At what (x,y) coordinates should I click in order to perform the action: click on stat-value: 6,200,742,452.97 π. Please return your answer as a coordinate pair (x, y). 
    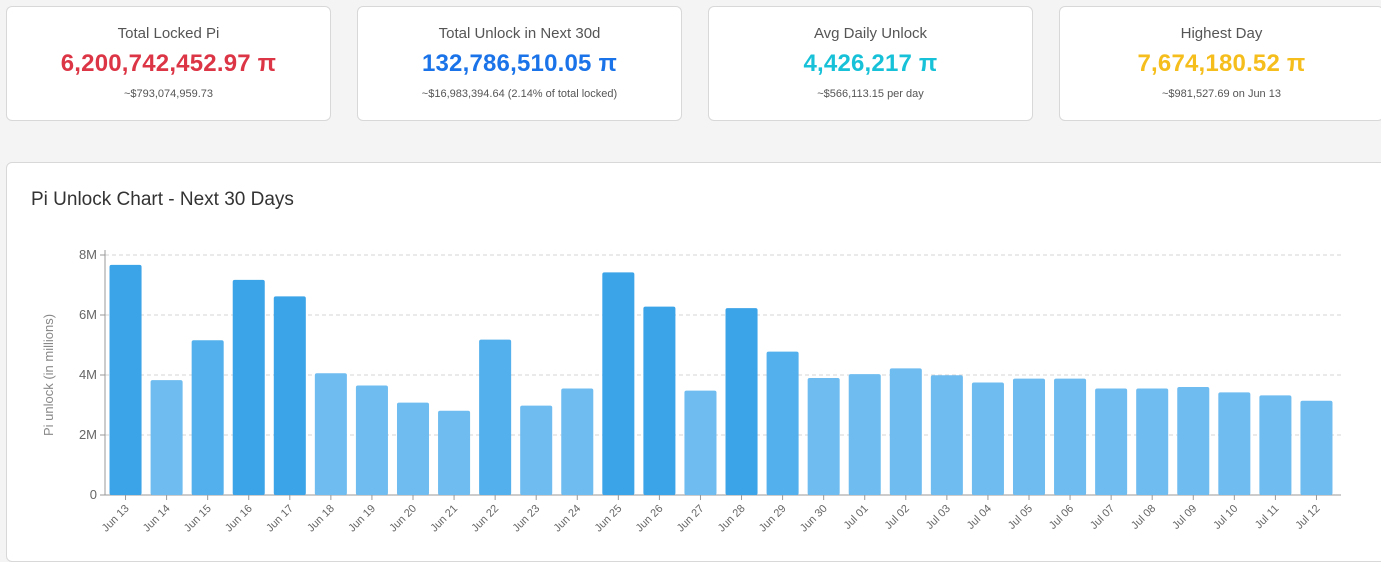
    Looking at the image, I should click on (168, 63).